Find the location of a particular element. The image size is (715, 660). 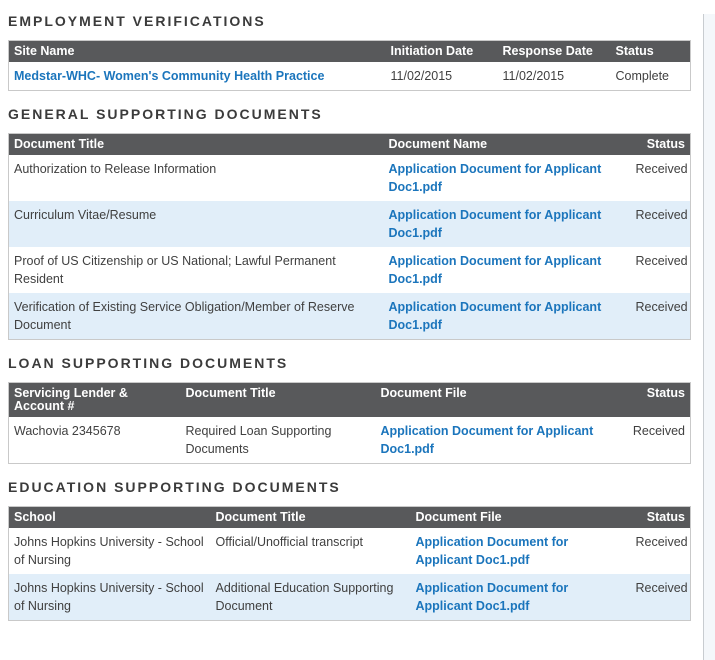

section-title-loan-supporting-documents: LOAN SUPPORTING DOCUMENTS is located at coordinates (148, 363).